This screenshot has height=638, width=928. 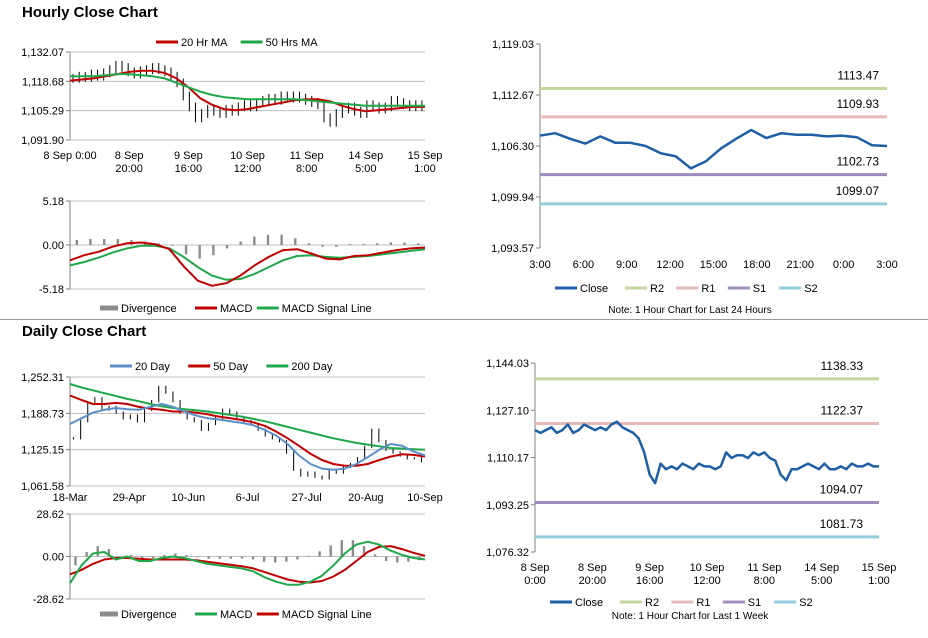 What do you see at coordinates (365, 169) in the screenshot?
I see `hourly-price-x-tick-label: 5:00` at bounding box center [365, 169].